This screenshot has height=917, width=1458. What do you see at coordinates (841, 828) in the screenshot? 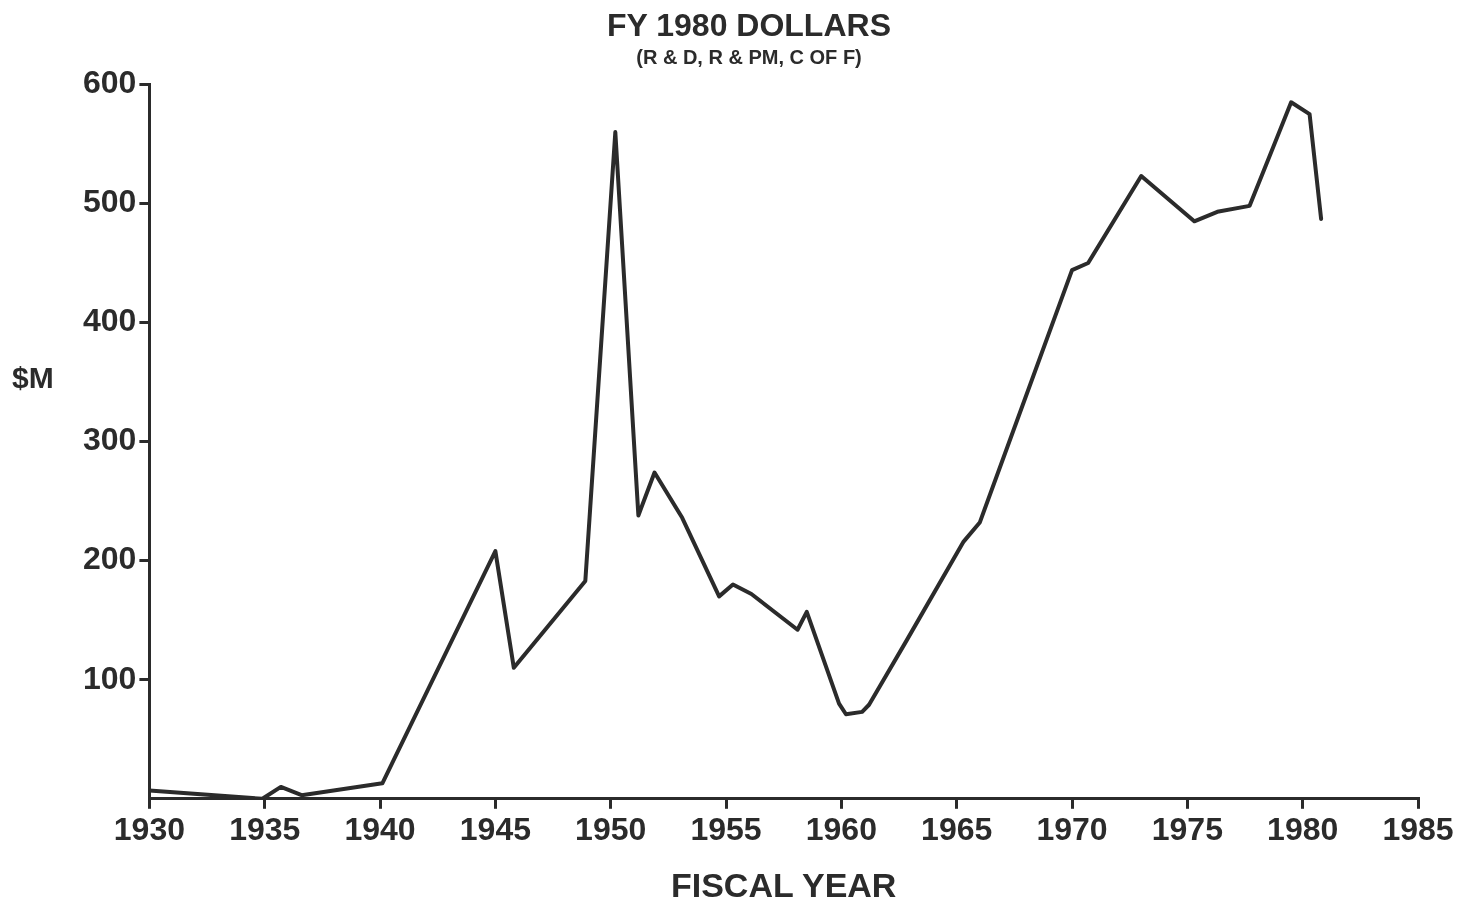
I see `x-tick-label: 1960` at bounding box center [841, 828].